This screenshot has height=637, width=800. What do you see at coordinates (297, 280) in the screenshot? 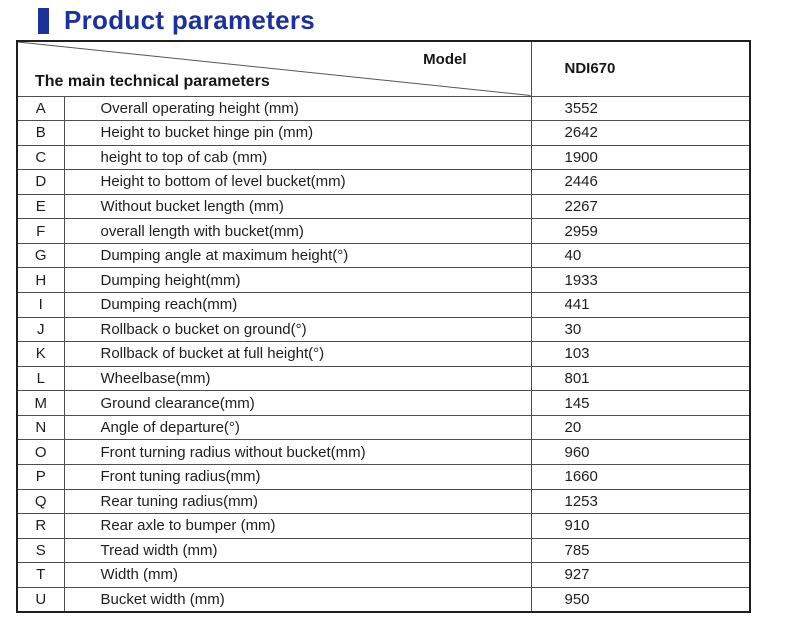
I see `row-parameter: Dumping height(mm)` at bounding box center [297, 280].